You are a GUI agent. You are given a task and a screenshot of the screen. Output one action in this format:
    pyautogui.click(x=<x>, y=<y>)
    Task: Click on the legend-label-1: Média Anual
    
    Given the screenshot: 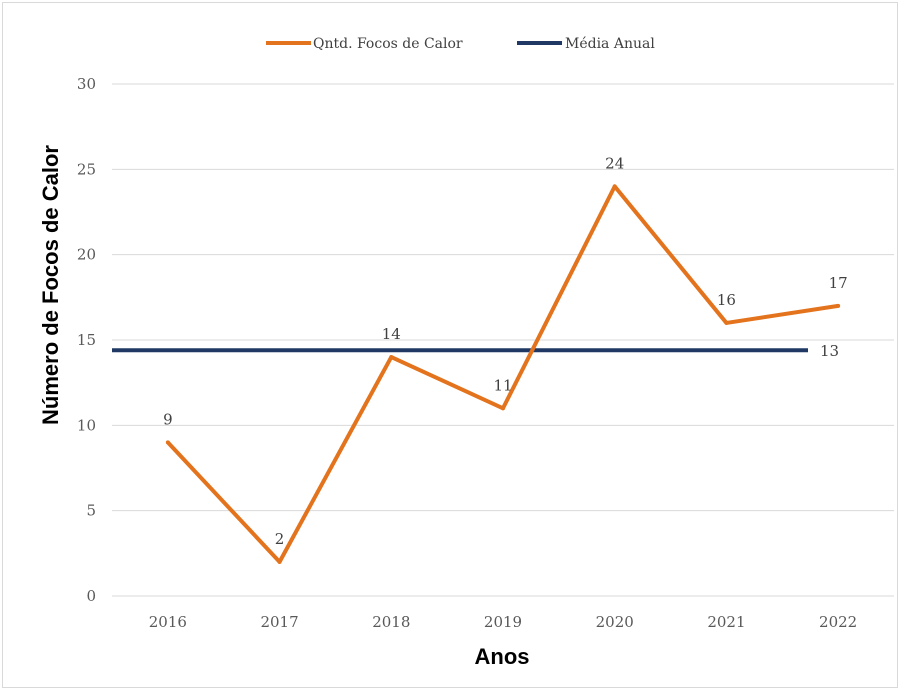 What is the action you would take?
    pyautogui.click(x=610, y=44)
    